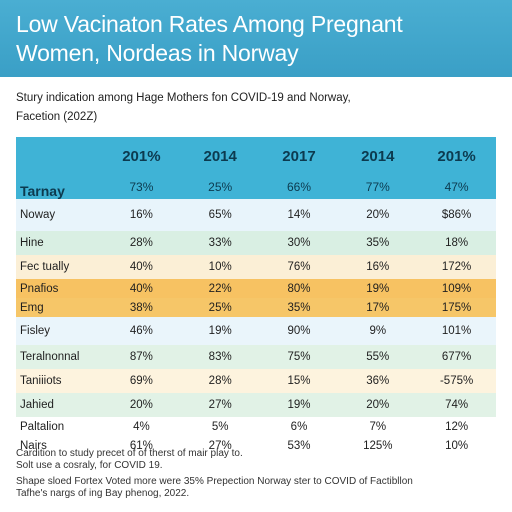 This screenshot has height=512, width=512. I want to click on table-cell: 87%, so click(141, 357).